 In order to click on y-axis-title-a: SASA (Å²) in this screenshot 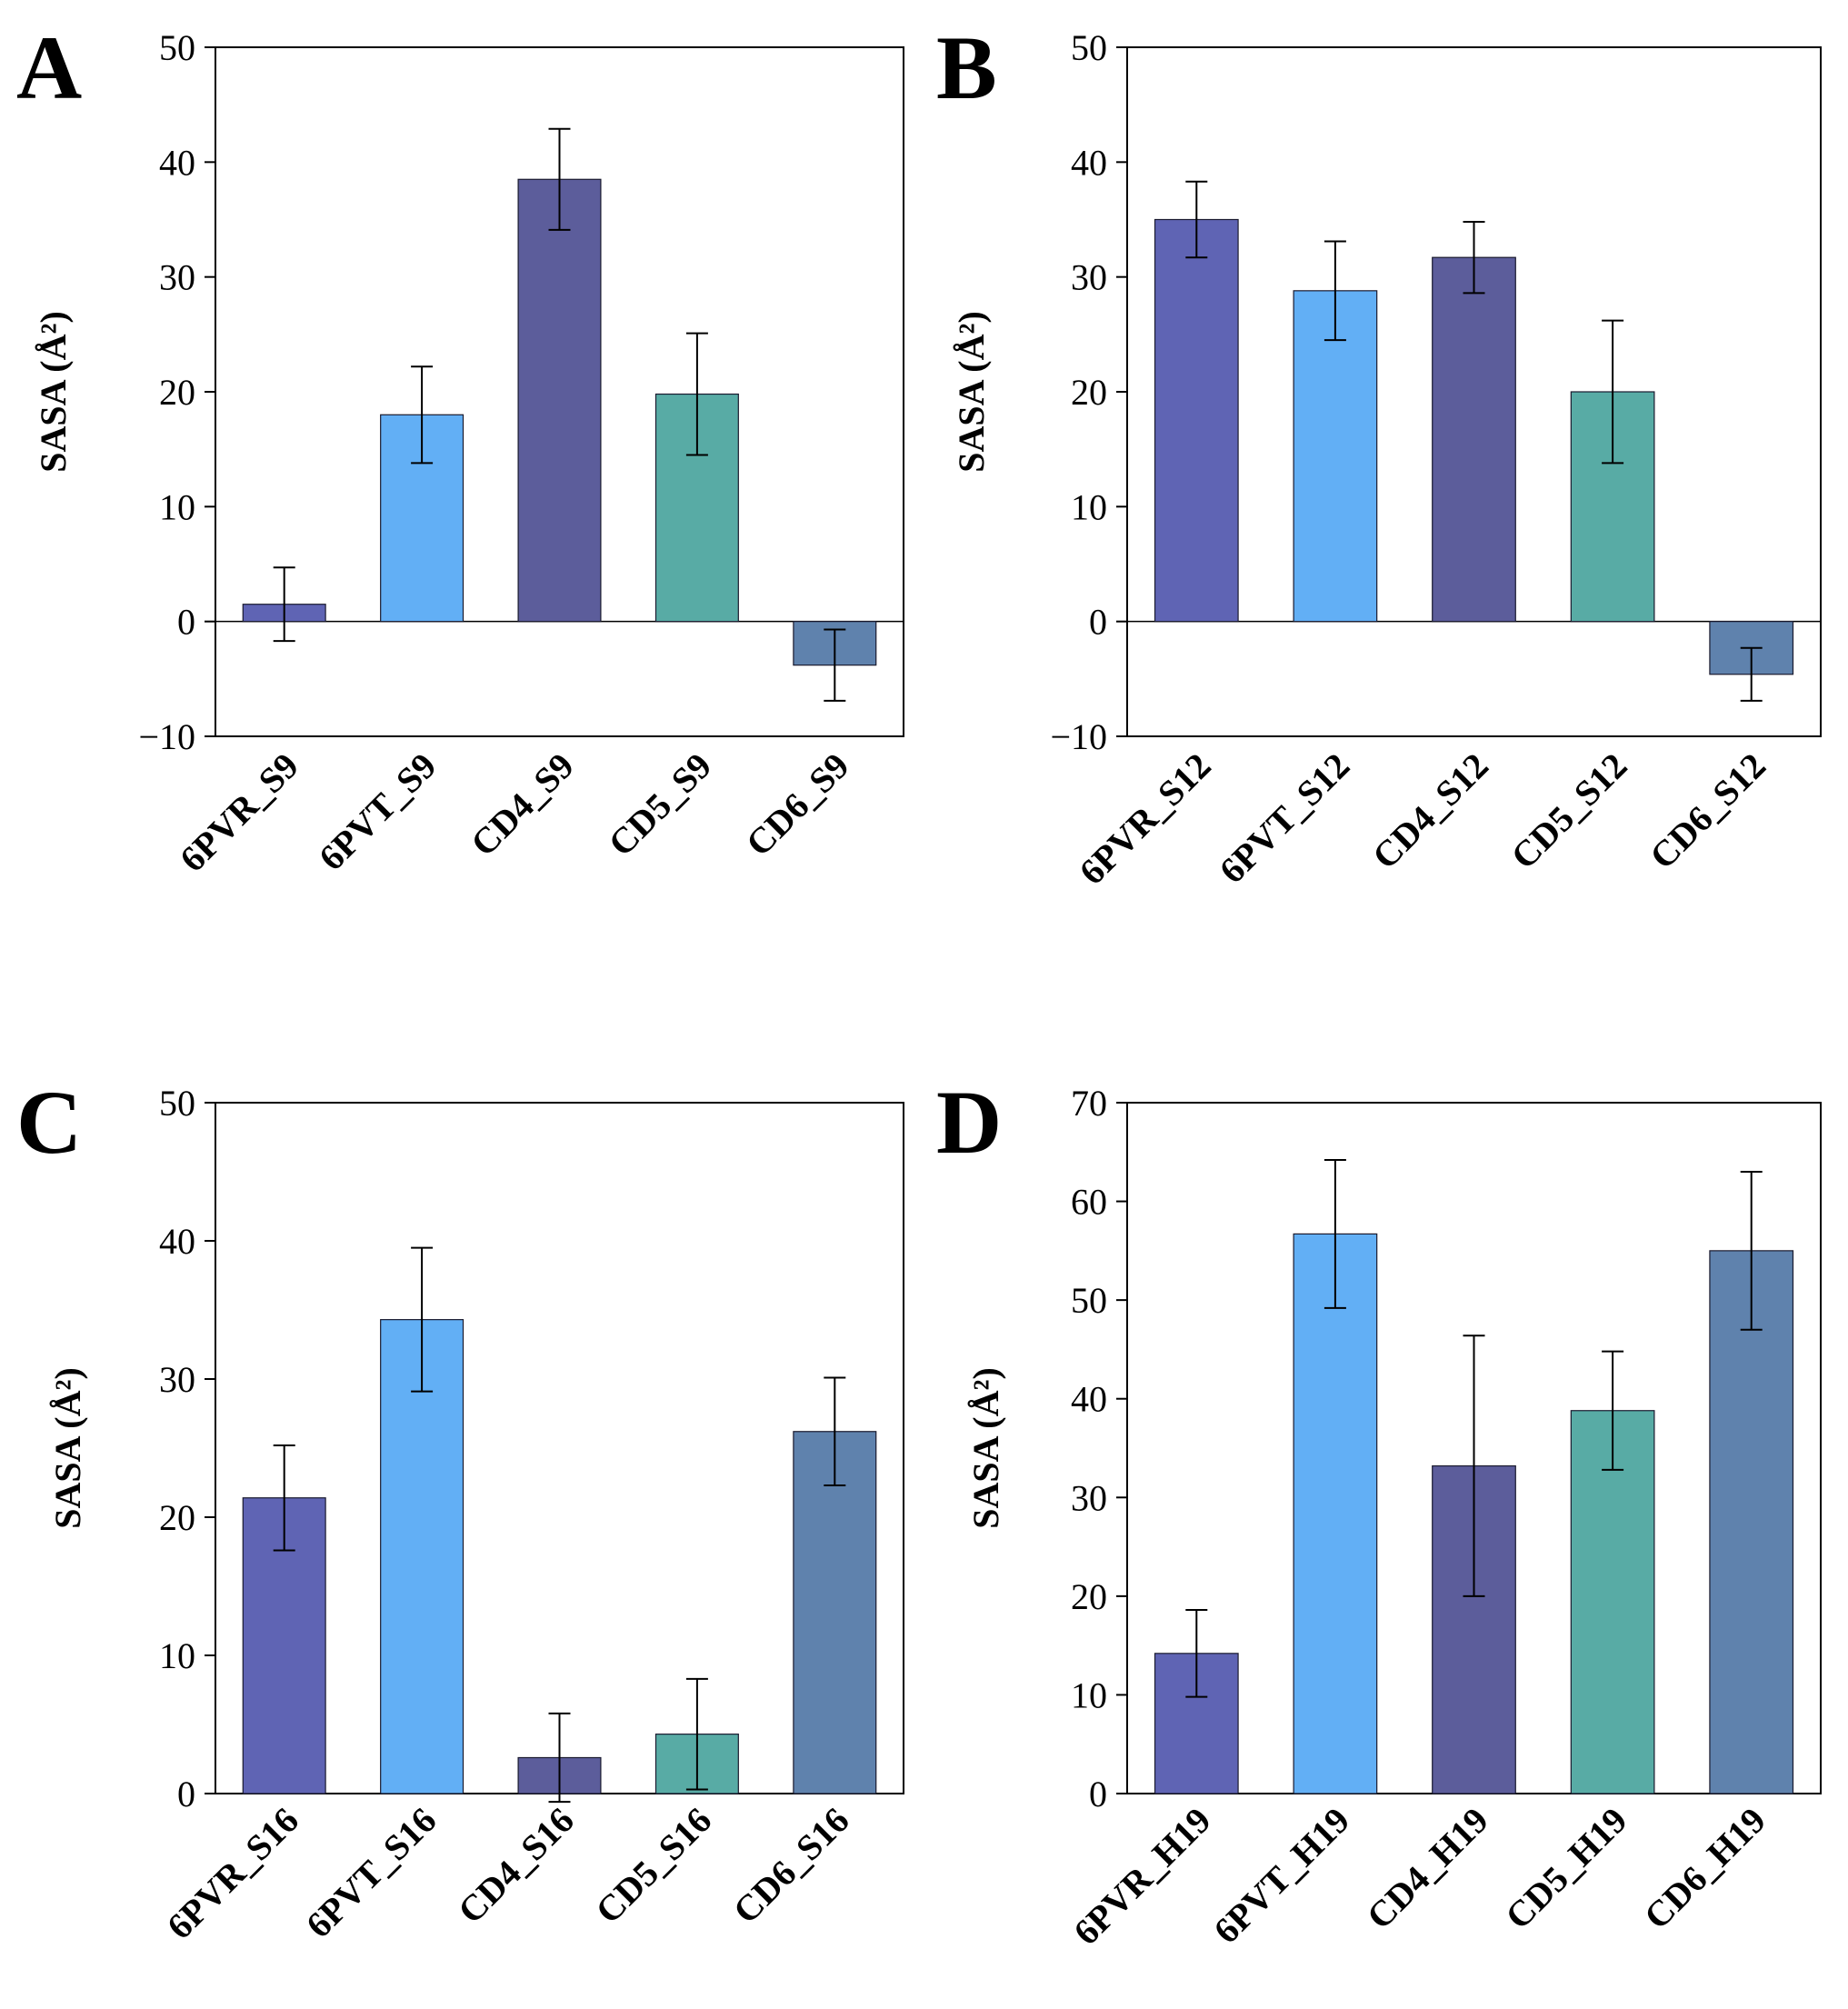, I will do `click(53, 392)`.